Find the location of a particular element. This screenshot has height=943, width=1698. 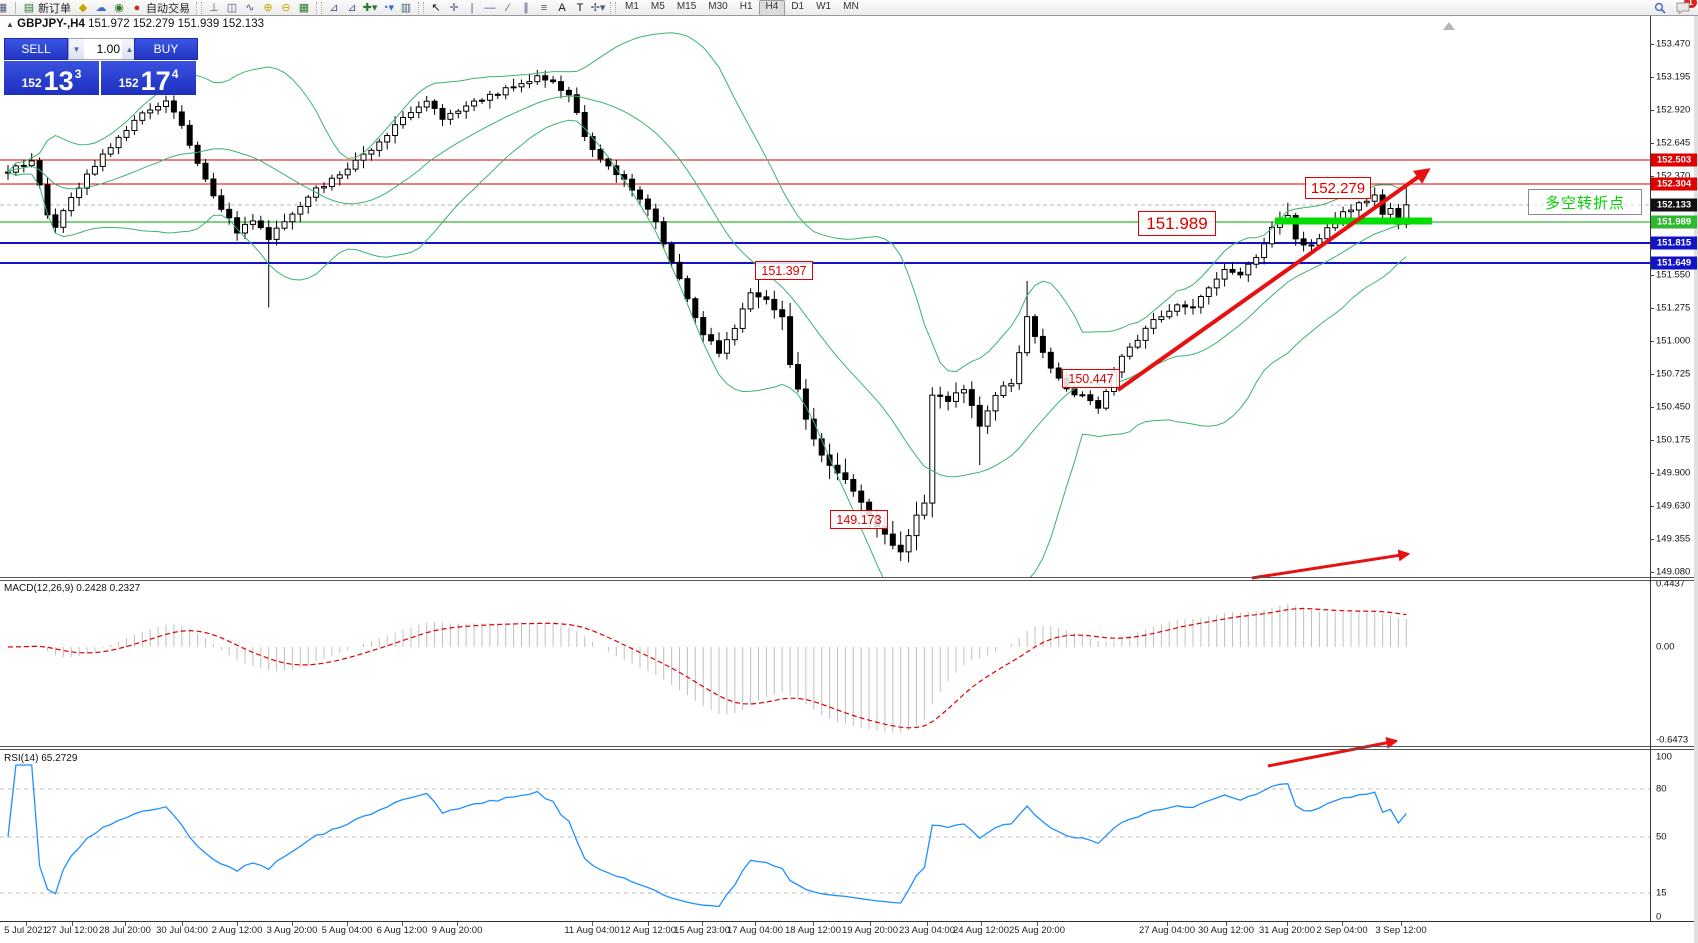

candlestick-chart-icon: ◫ is located at coordinates (232, 8).